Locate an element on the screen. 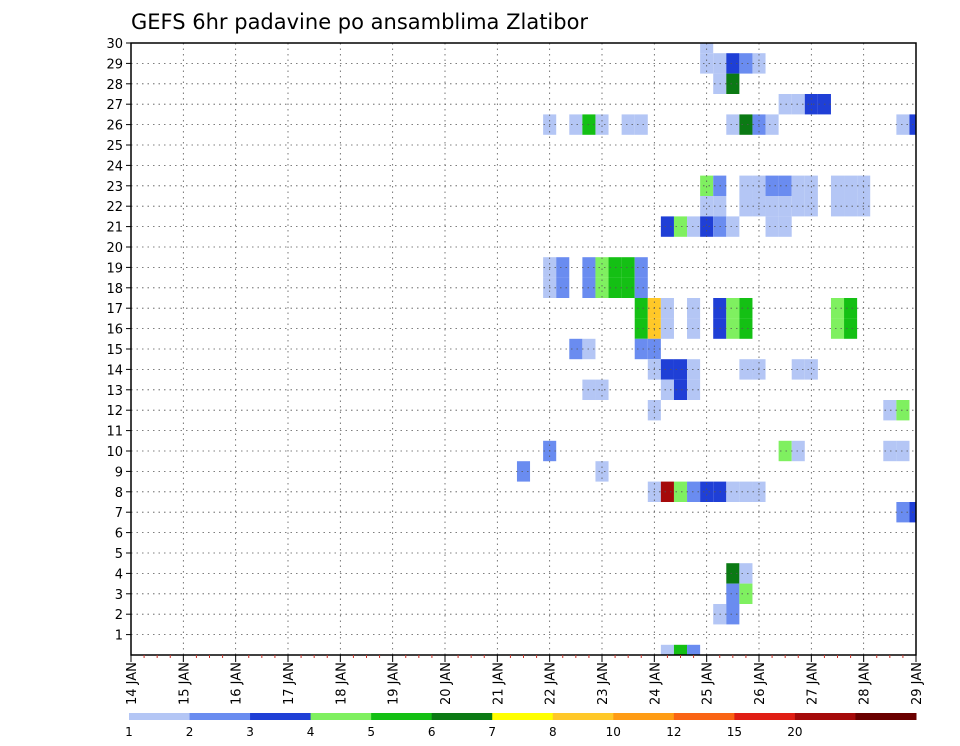 This screenshot has width=960, height=746. y-tick-label: 21 is located at coordinates (114, 228).